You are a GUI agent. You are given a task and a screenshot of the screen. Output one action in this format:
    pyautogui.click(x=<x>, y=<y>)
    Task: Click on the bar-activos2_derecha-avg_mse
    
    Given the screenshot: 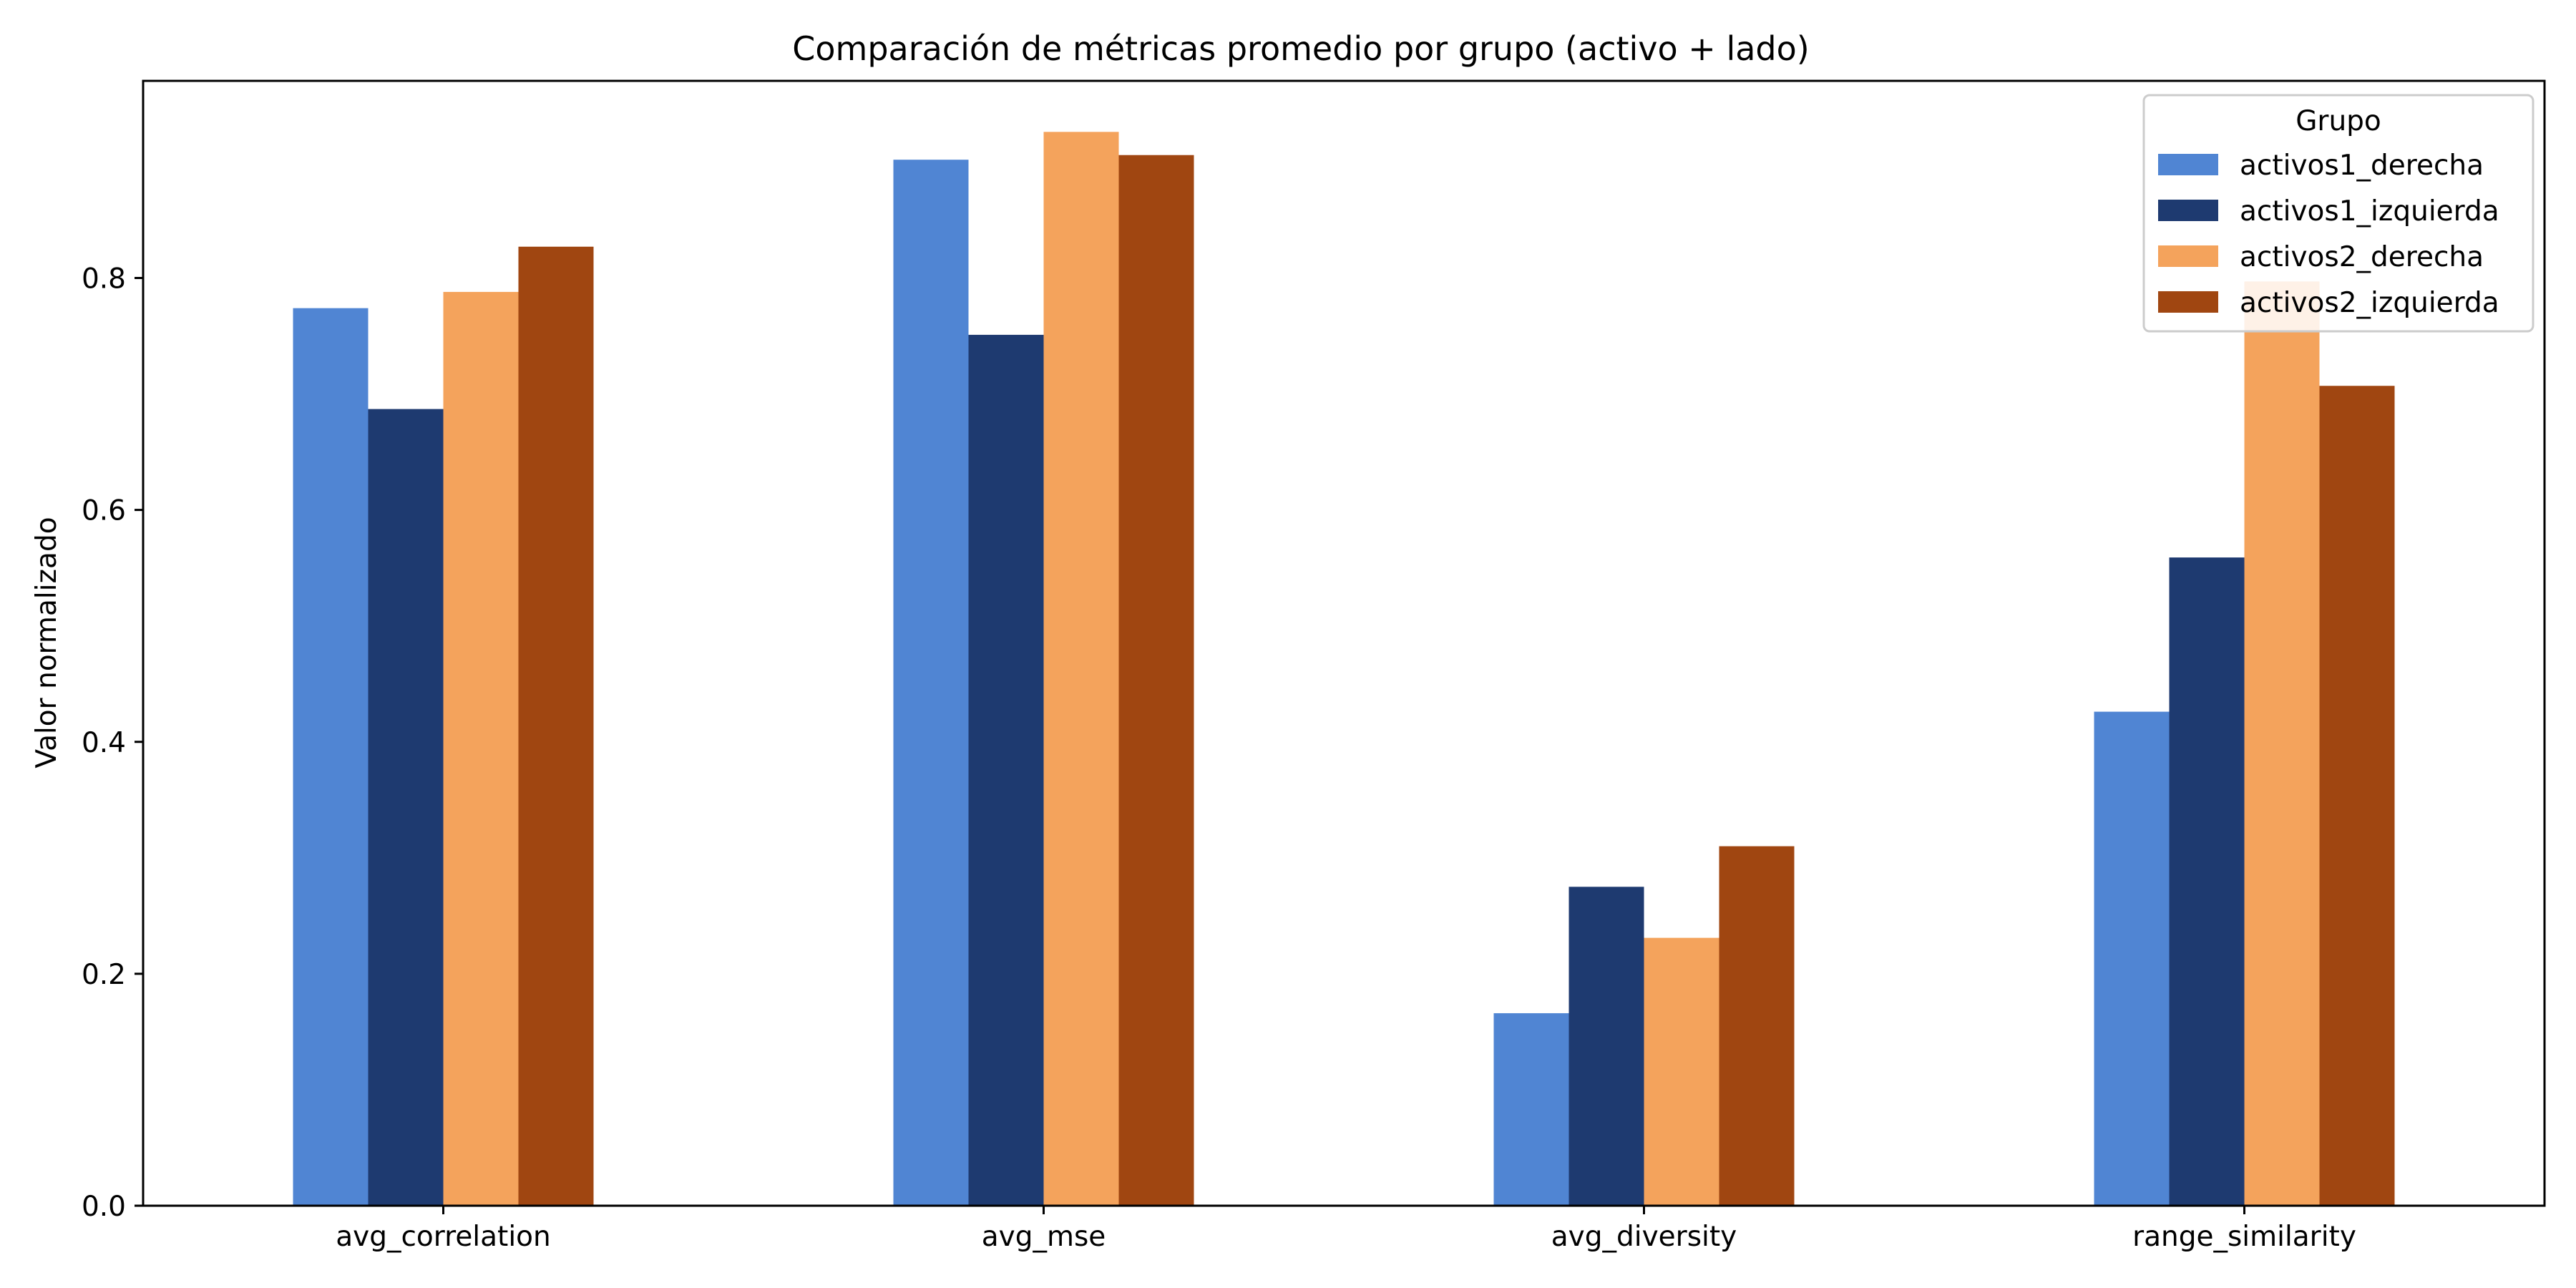 What is the action you would take?
    pyautogui.click(x=1081, y=669)
    